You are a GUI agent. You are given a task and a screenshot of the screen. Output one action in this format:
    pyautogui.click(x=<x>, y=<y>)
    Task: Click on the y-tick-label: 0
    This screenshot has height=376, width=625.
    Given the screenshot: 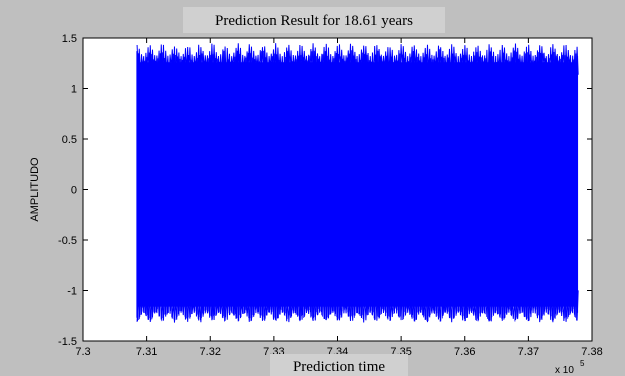 What is the action you would take?
    pyautogui.click(x=74, y=191)
    